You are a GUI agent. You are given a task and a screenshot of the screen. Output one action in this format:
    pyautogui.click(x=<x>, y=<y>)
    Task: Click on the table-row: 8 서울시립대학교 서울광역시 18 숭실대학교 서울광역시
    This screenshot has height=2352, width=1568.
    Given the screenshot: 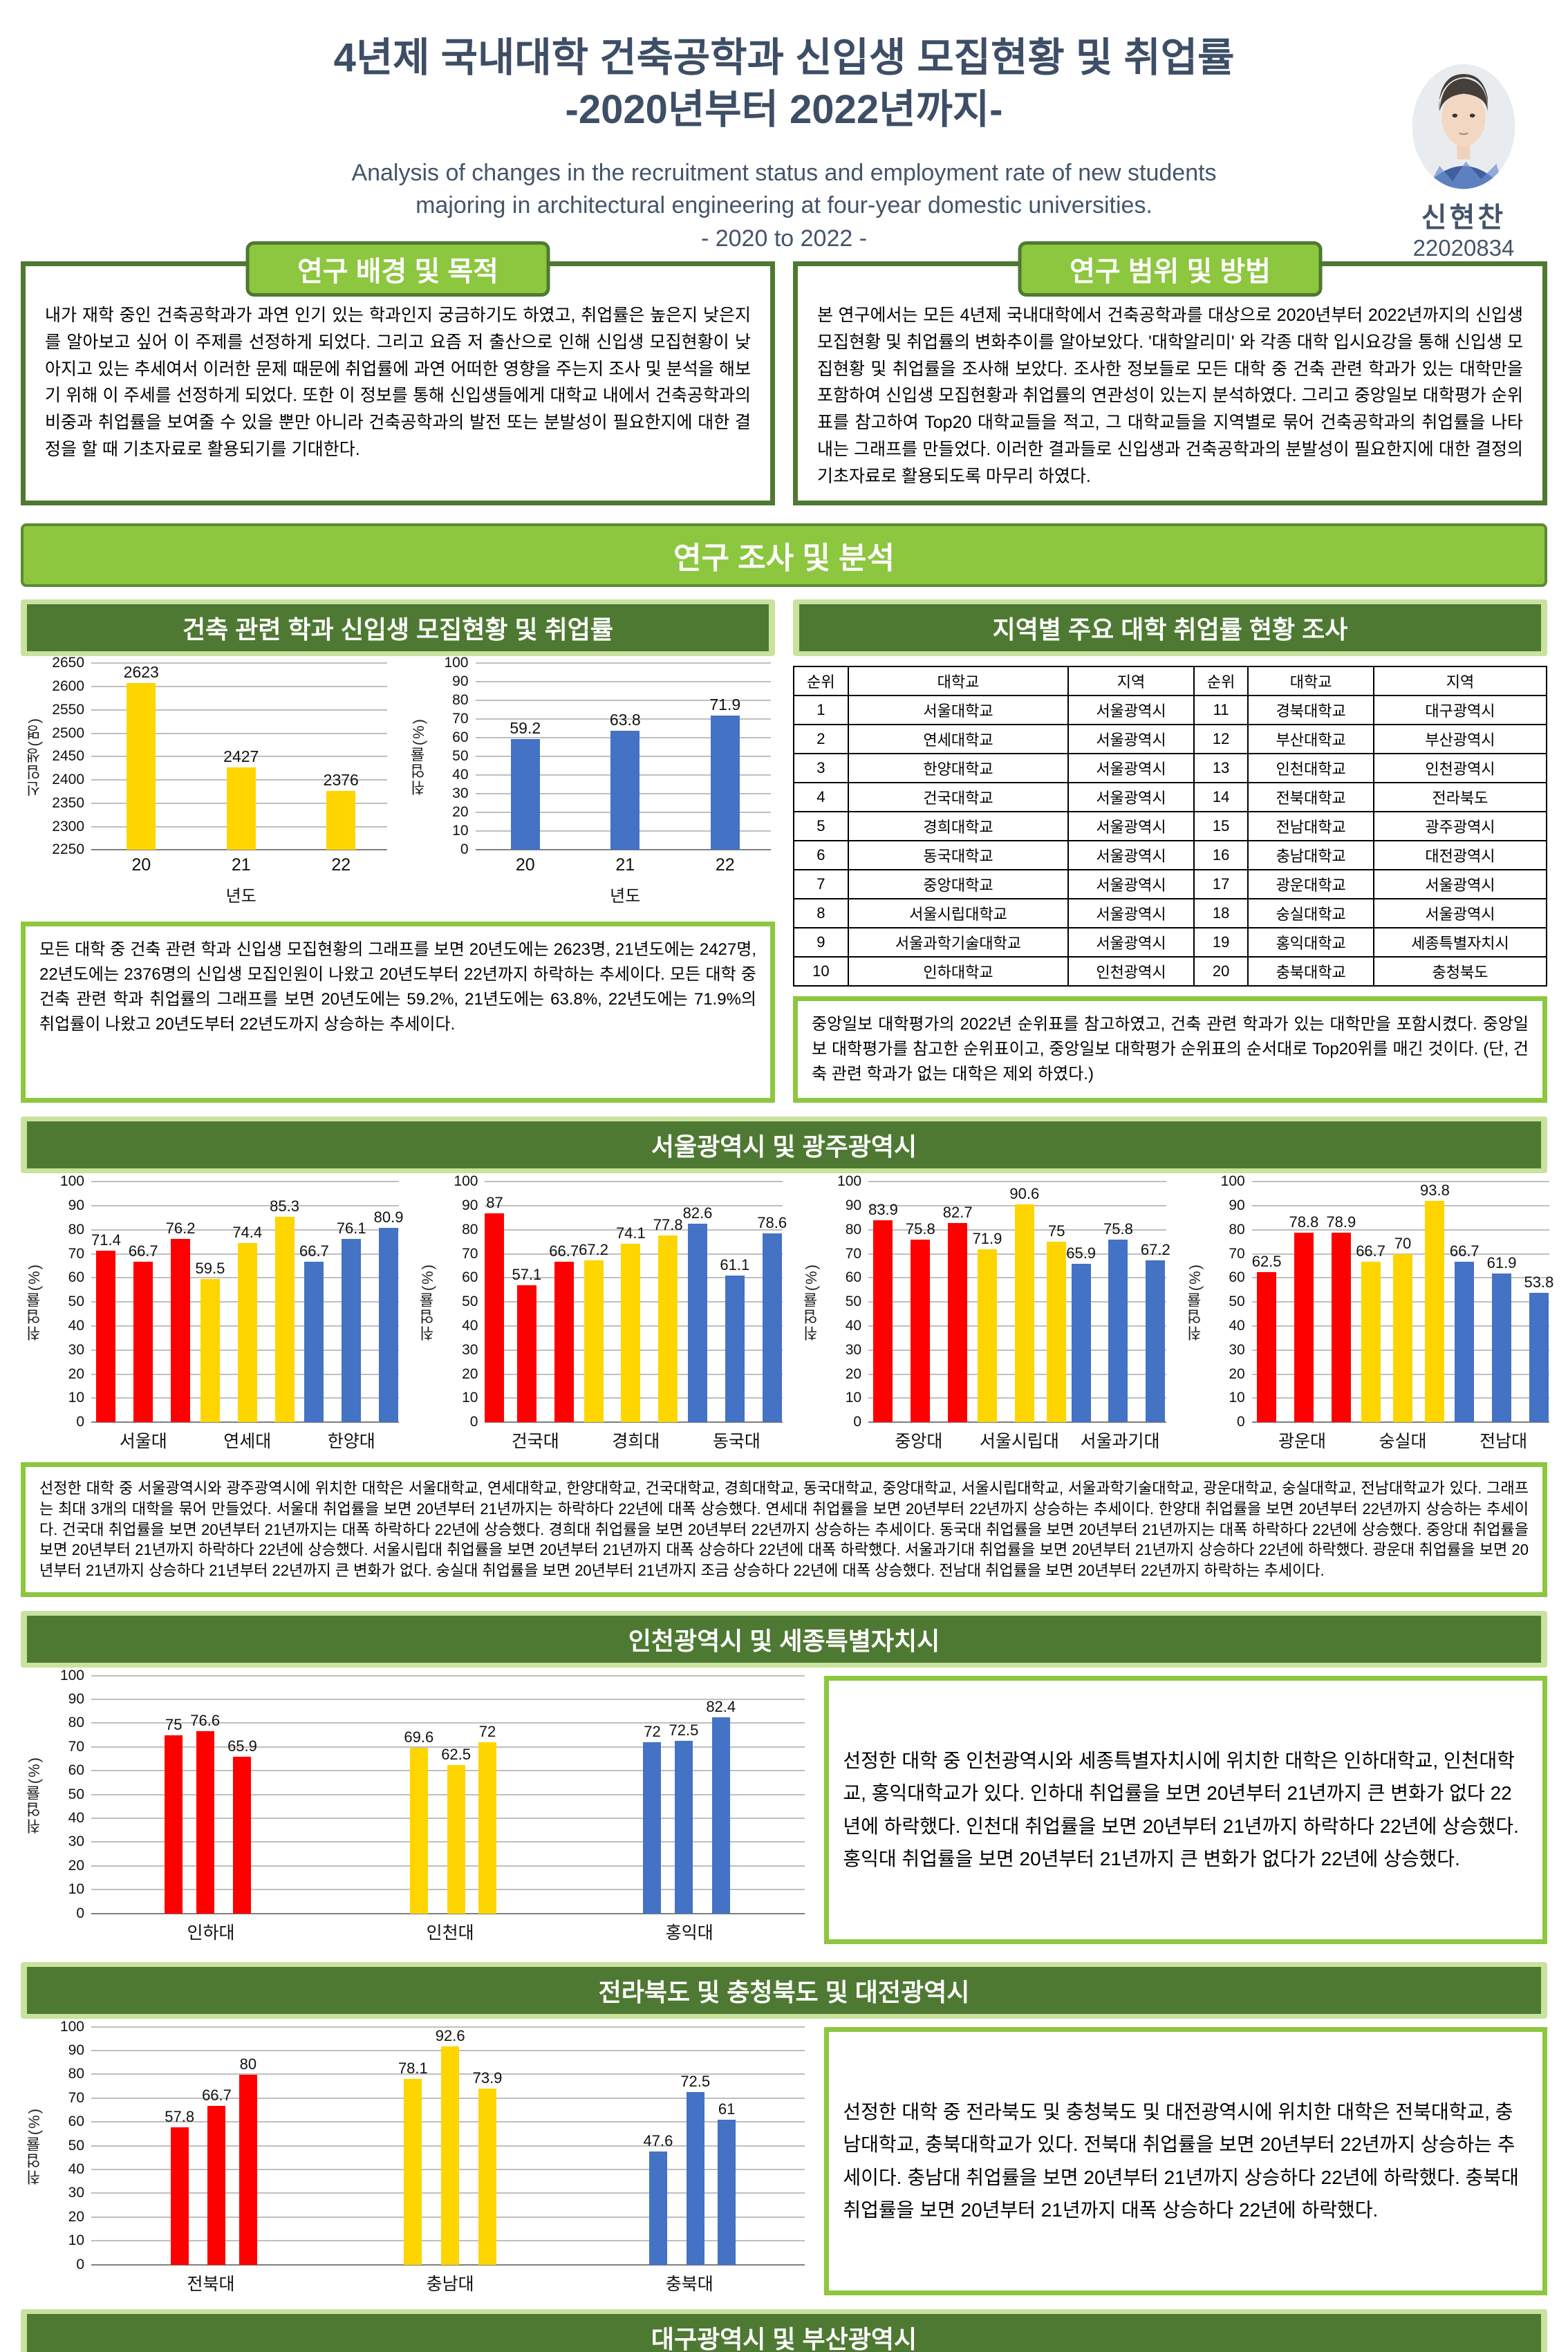 What is the action you would take?
    pyautogui.click(x=1170, y=913)
    